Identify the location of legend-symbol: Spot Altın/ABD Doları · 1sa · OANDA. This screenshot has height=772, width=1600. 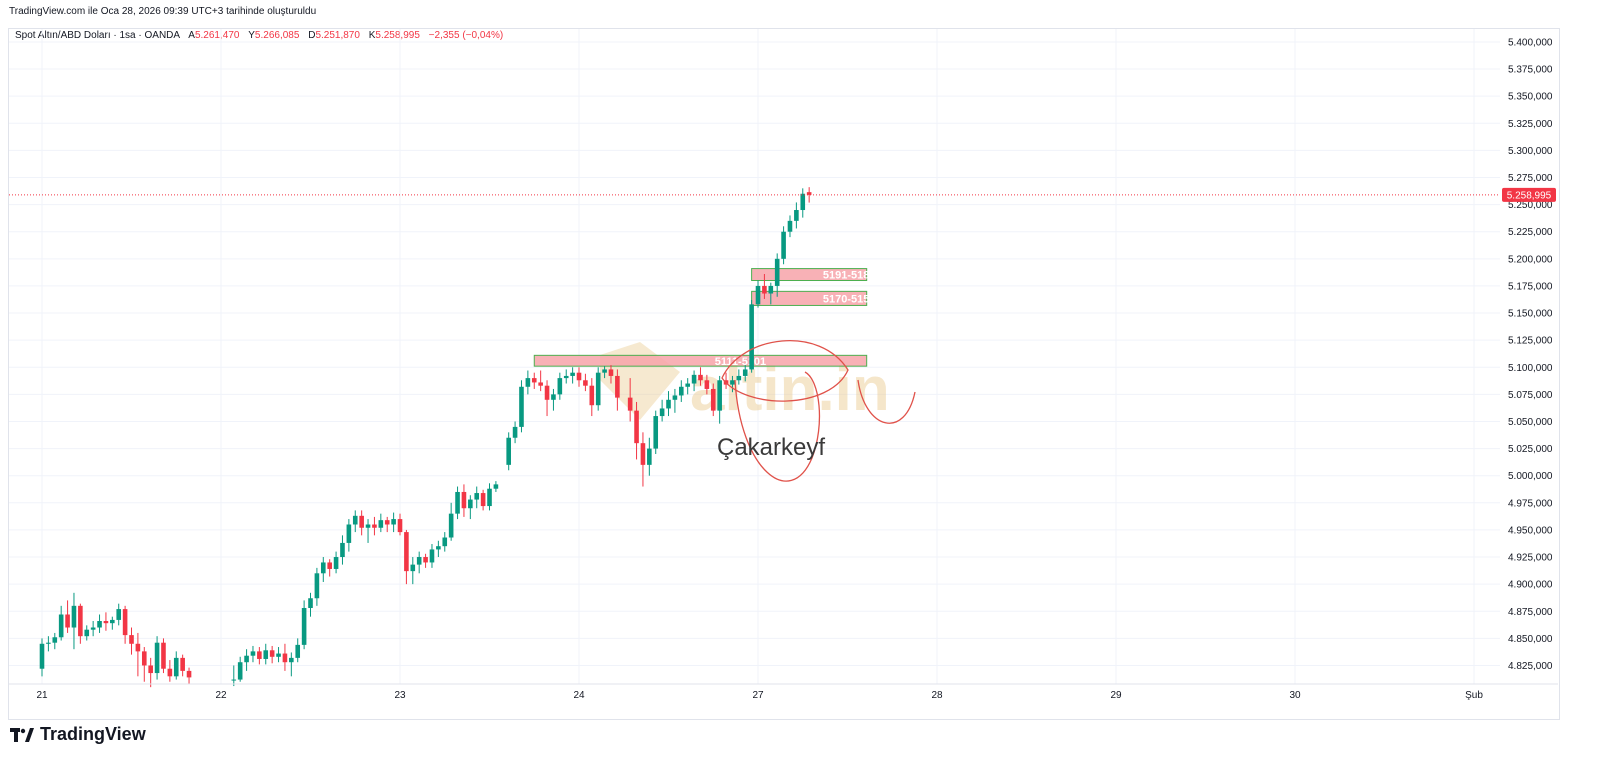
(97, 35).